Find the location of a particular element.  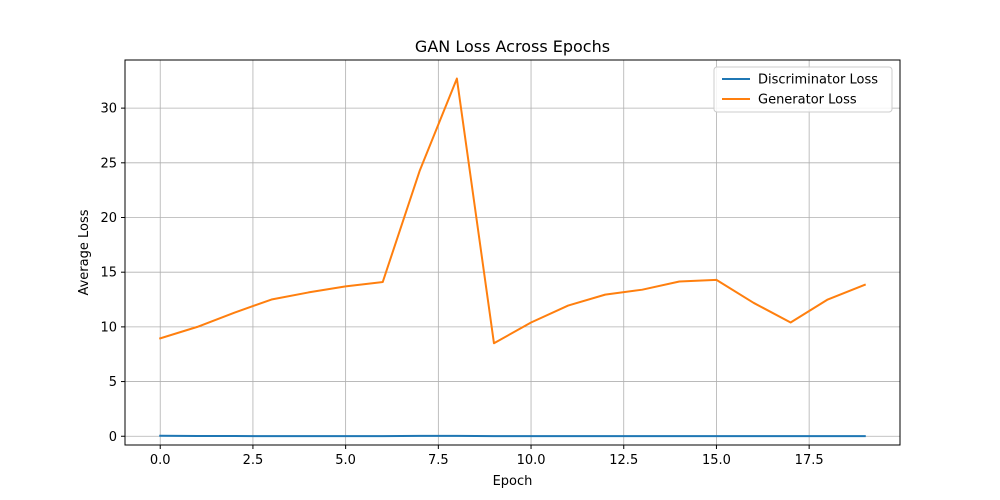

y-tick-label: 15 is located at coordinates (108, 273).